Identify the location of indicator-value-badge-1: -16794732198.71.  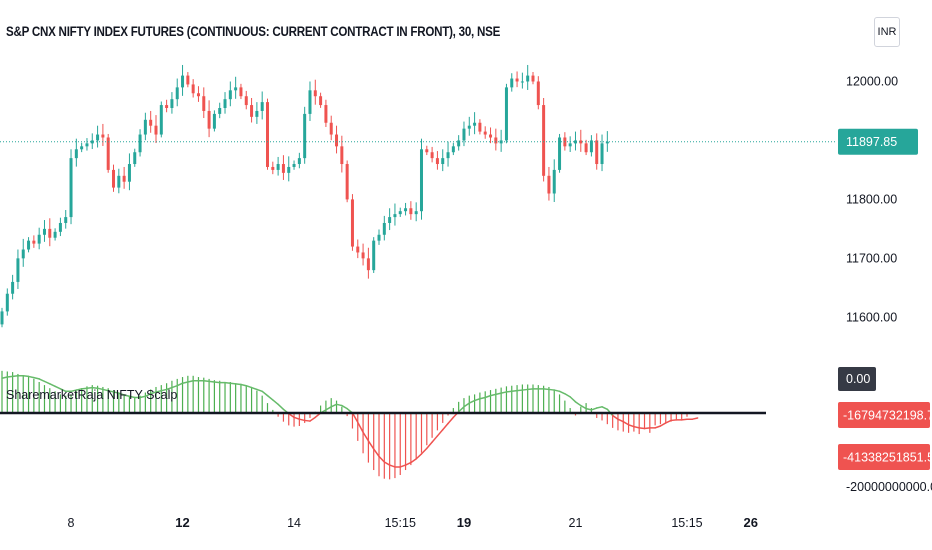
(885, 415).